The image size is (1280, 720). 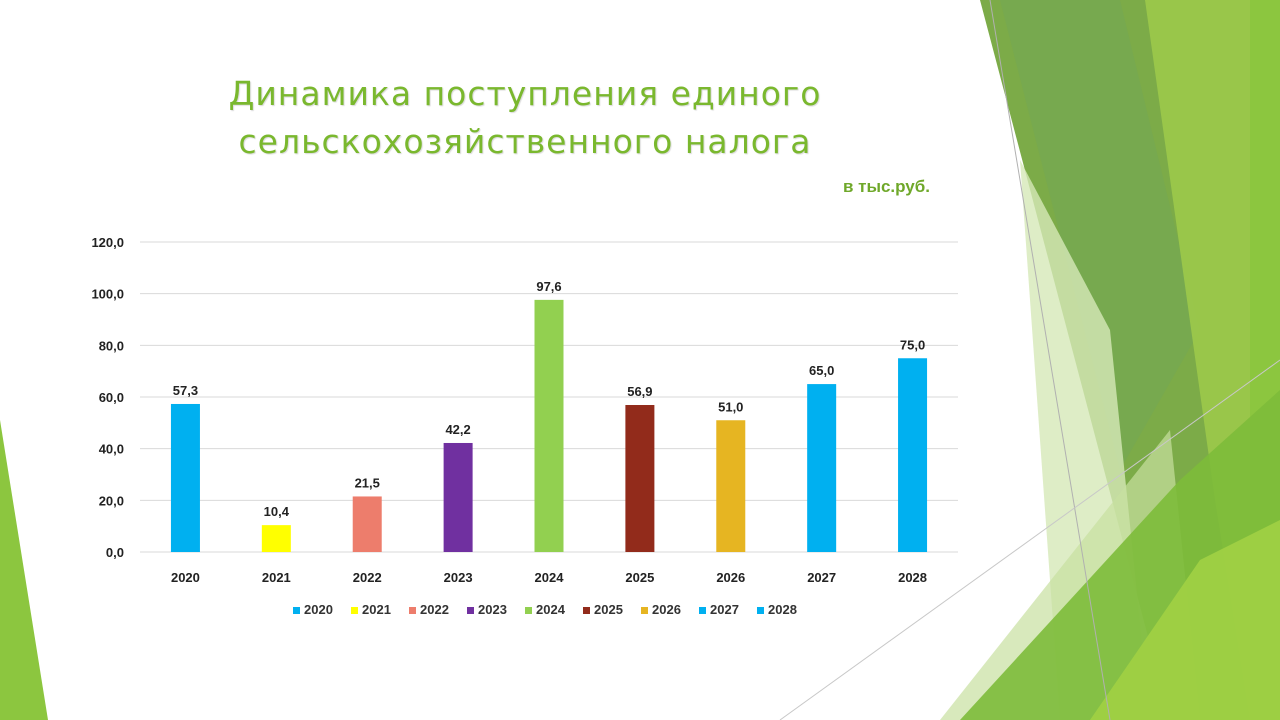 I want to click on legend-label-2023: 2023, so click(x=492, y=609).